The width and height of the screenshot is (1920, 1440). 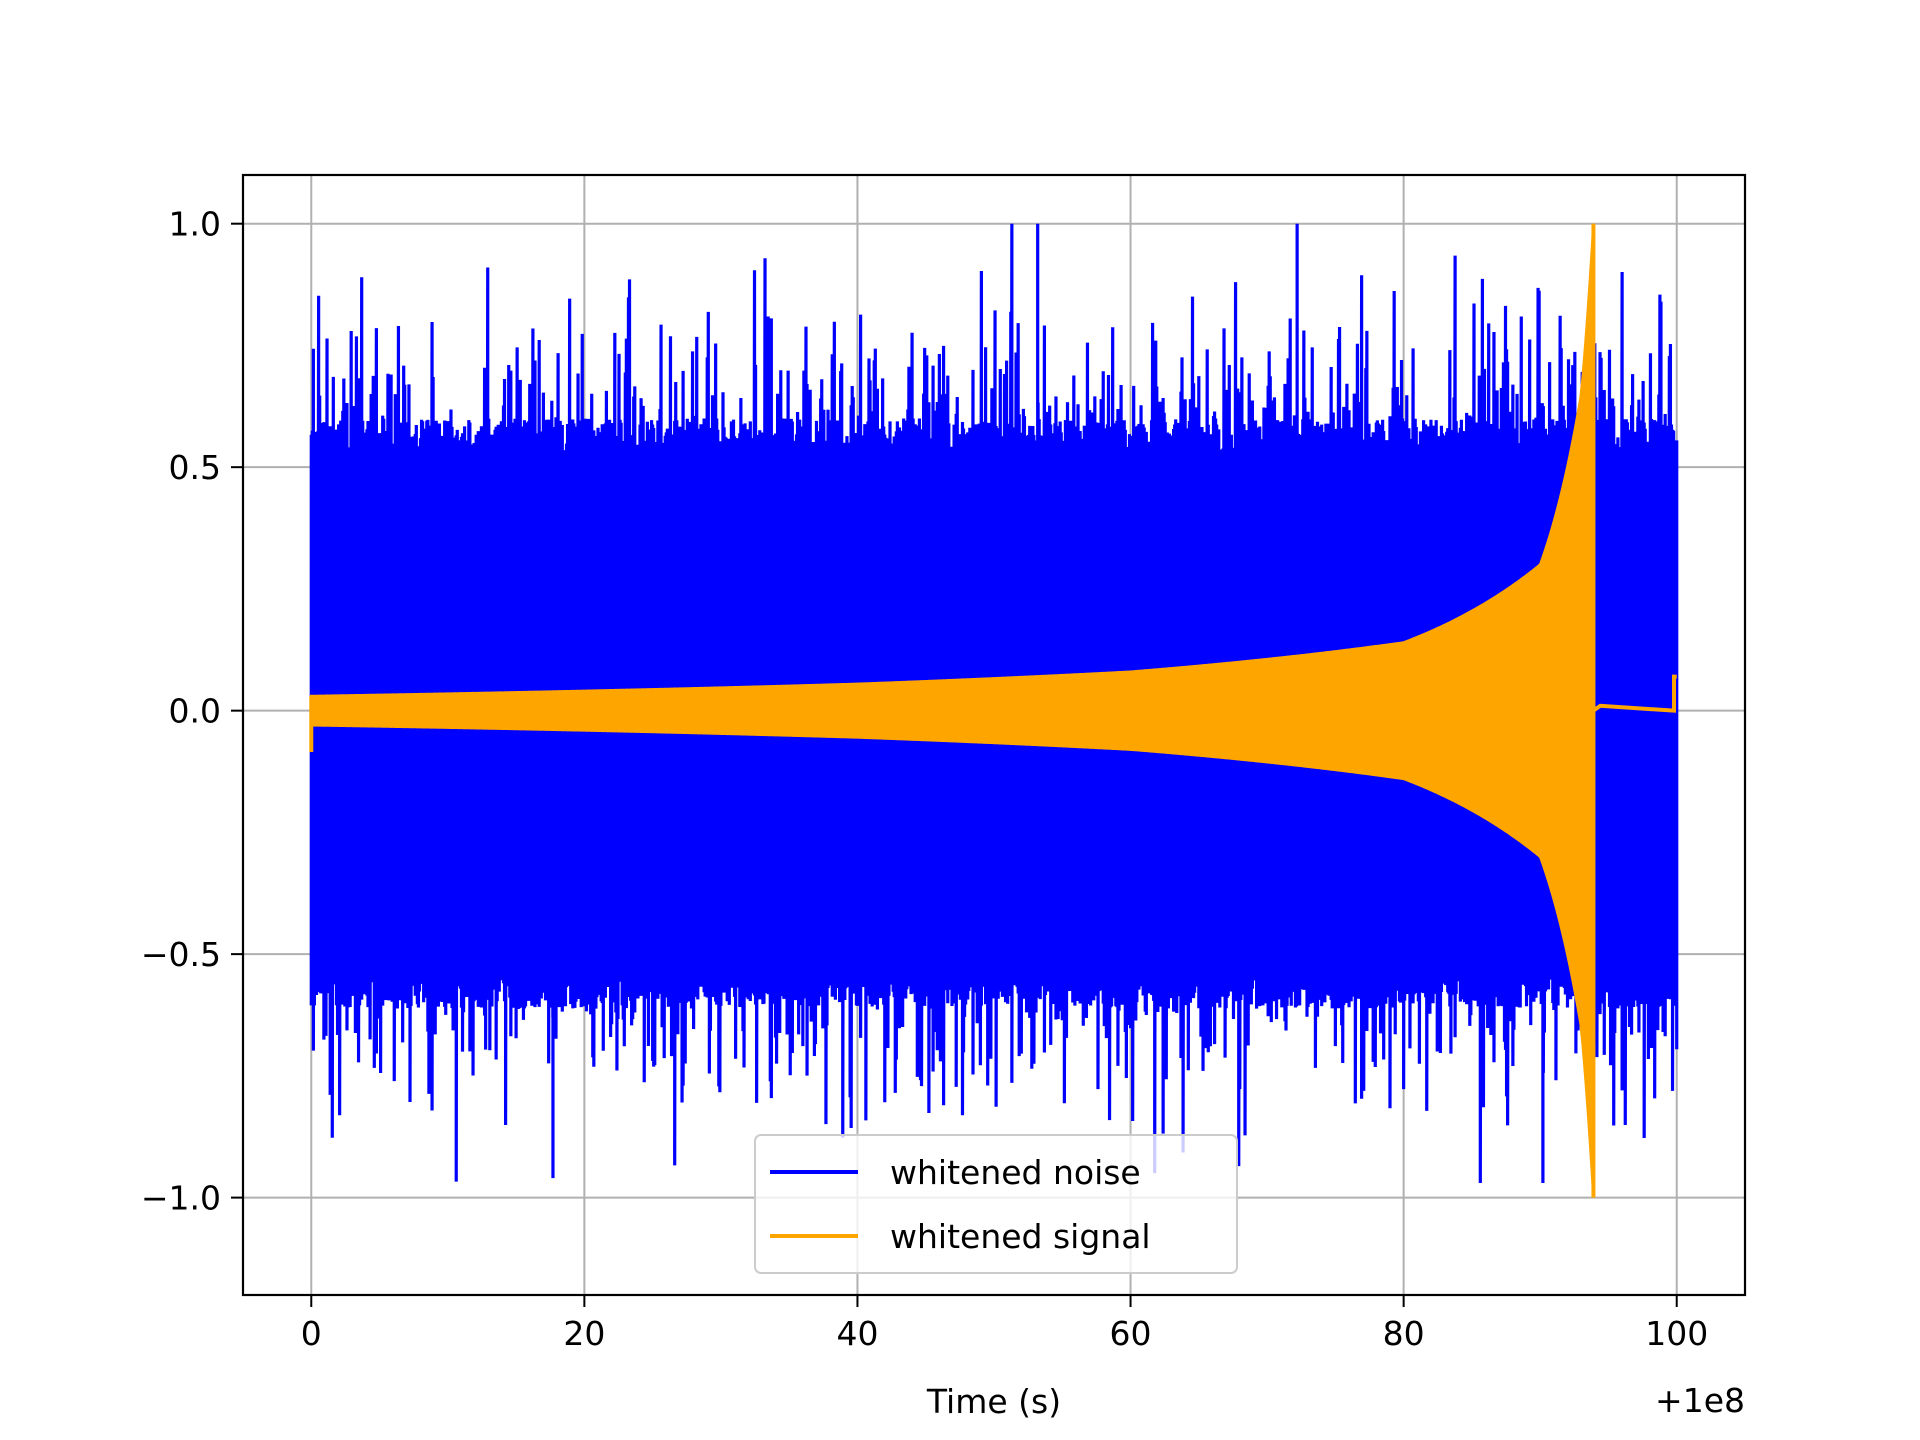 I want to click on x-axis-offset-label: +1e8, so click(x=1700, y=1400).